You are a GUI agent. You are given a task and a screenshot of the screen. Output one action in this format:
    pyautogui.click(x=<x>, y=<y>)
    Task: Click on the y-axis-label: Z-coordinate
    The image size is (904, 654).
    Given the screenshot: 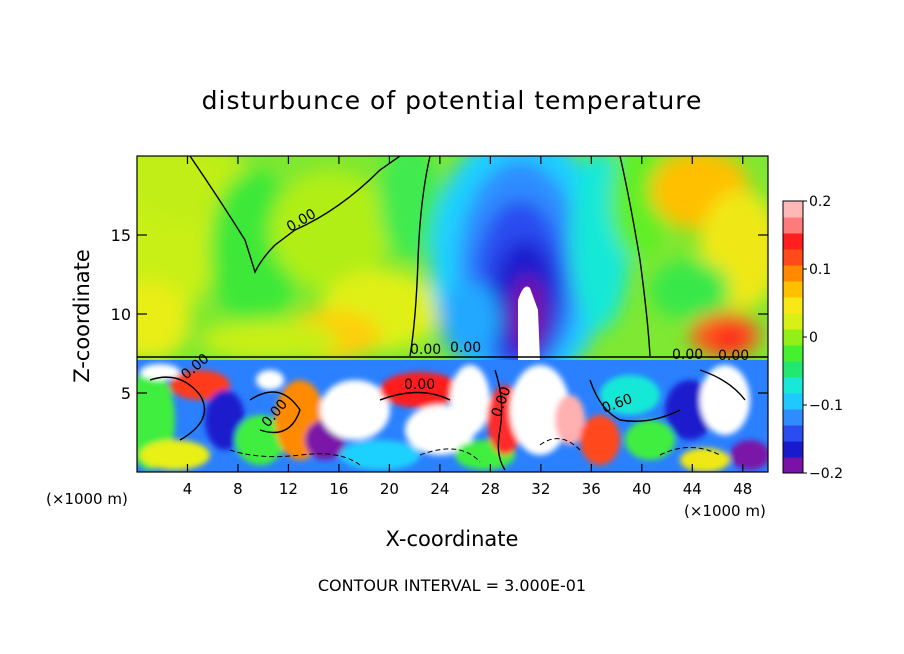 What is the action you would take?
    pyautogui.click(x=82, y=316)
    